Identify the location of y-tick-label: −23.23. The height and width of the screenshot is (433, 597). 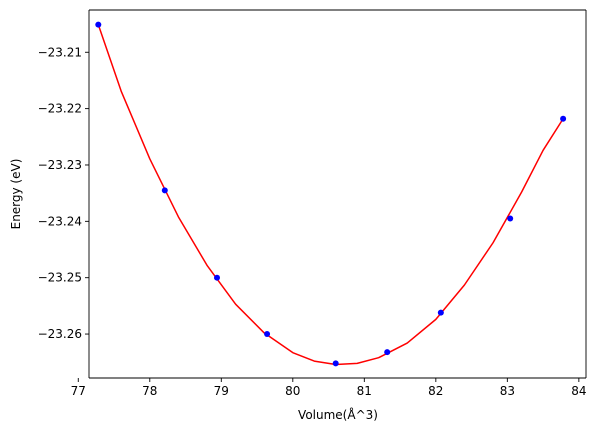
(60, 165).